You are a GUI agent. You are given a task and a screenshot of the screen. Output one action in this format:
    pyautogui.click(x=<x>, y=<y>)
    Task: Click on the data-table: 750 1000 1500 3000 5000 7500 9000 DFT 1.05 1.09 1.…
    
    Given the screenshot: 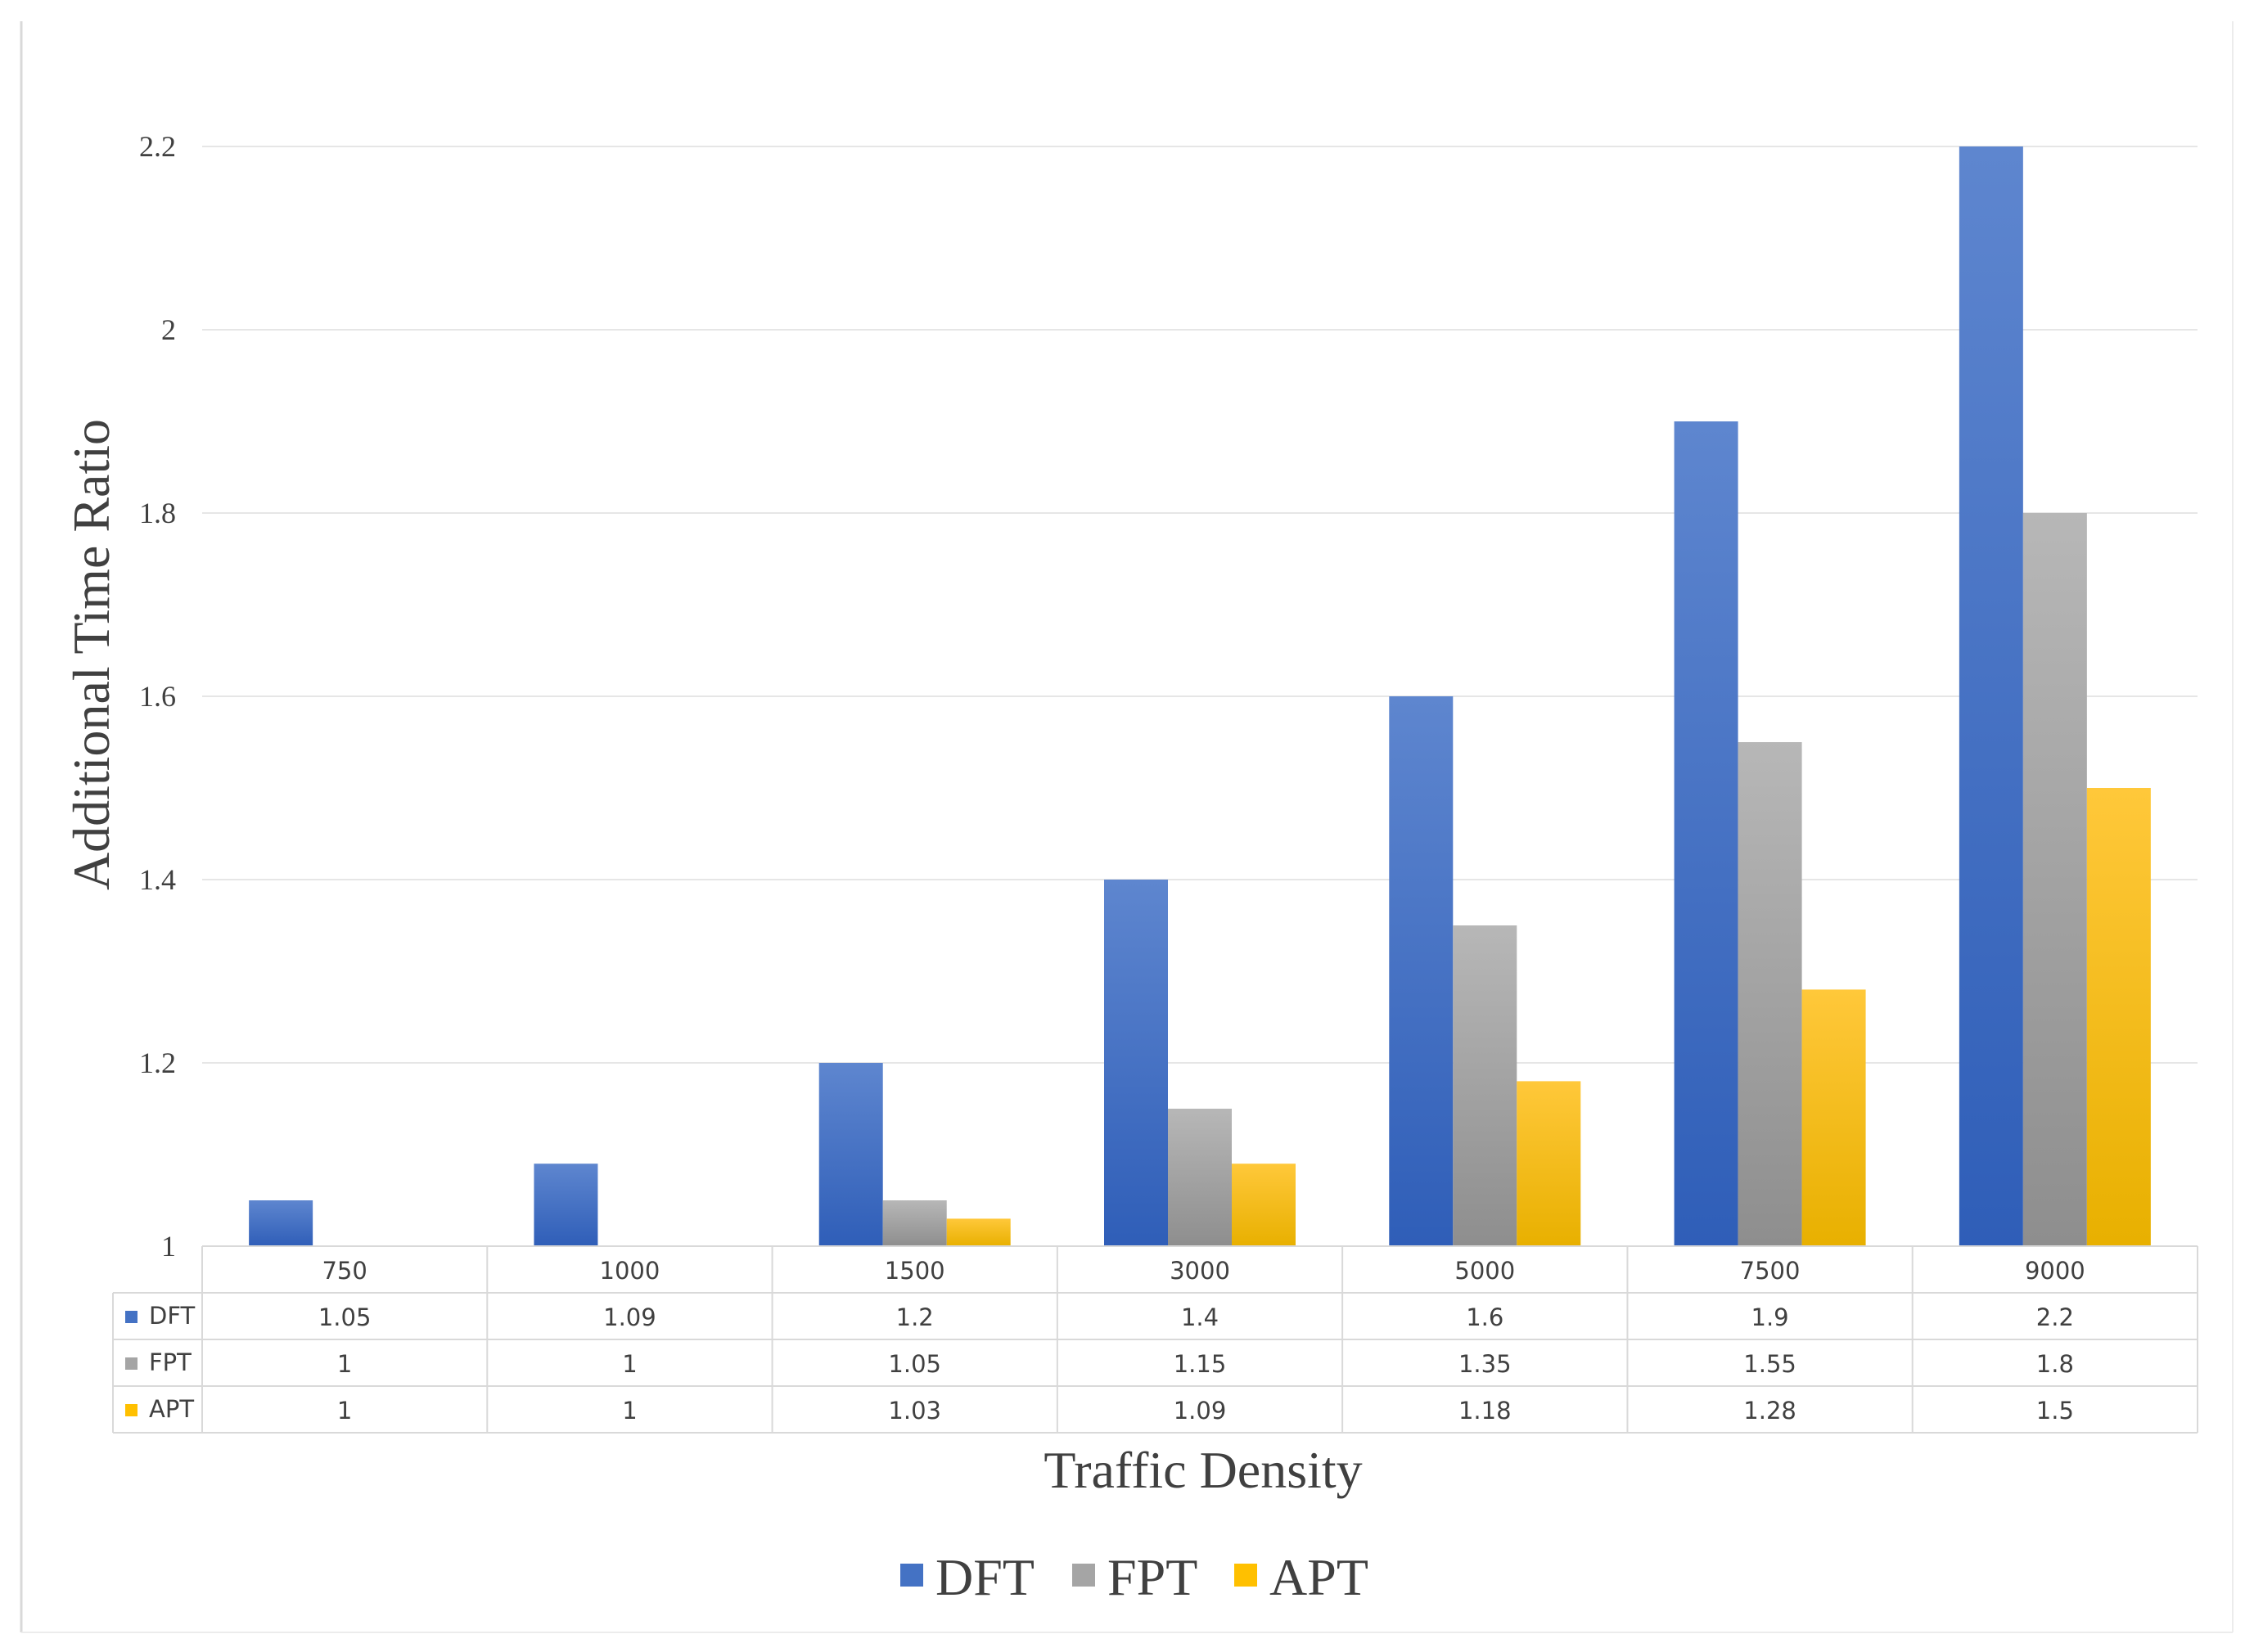 What is the action you would take?
    pyautogui.click(x=1155, y=1339)
    